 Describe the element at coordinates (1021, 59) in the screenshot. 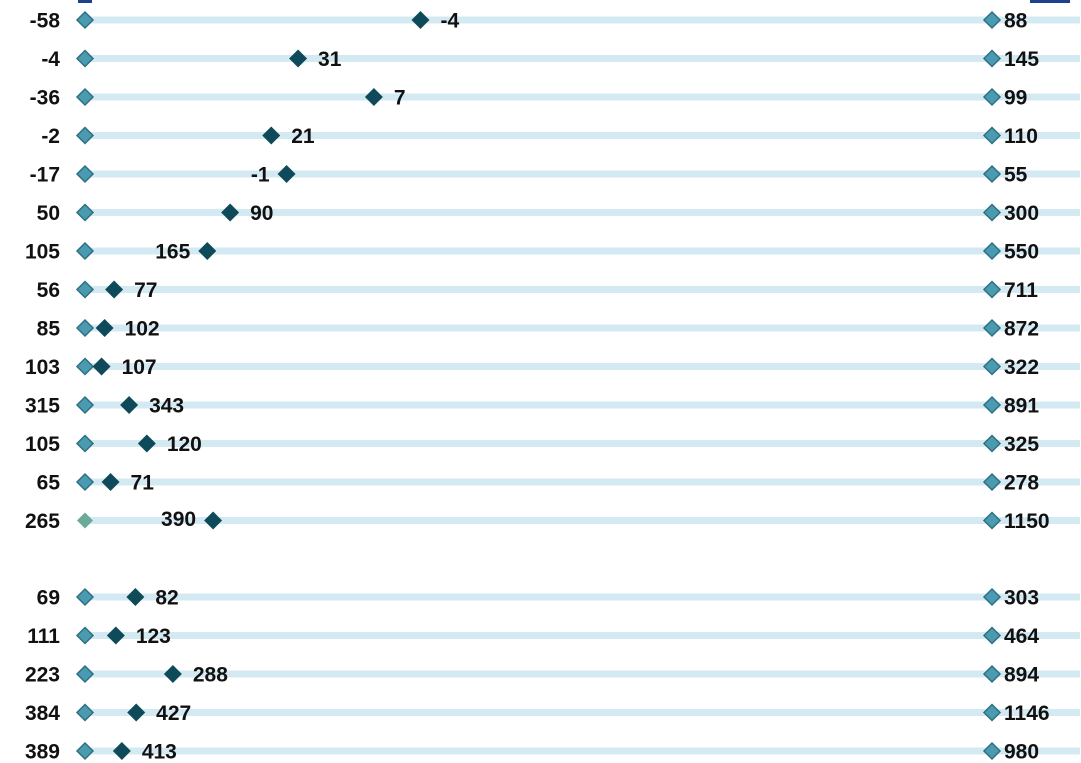

I see `end-value-label: 145` at that location.